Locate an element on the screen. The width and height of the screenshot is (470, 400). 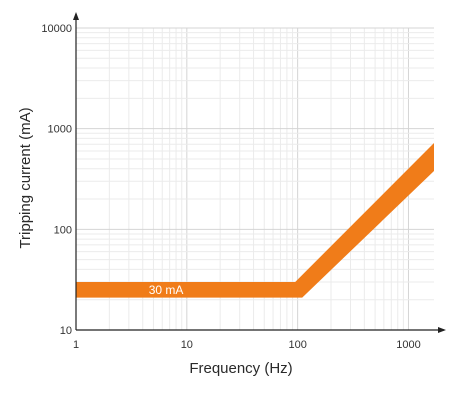
y-tick-label: 100 is located at coordinates (63, 230).